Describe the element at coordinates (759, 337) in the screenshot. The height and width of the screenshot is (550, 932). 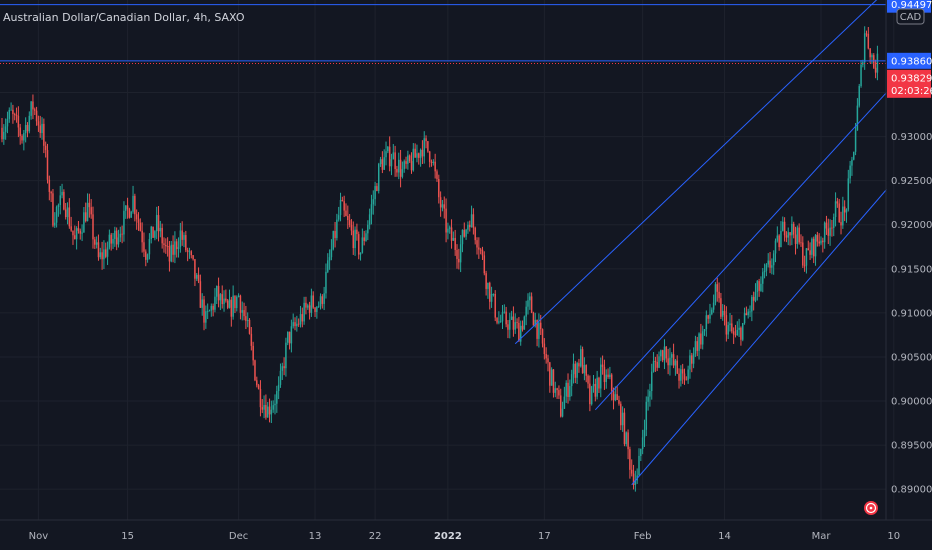
I see `channel-line-lower` at that location.